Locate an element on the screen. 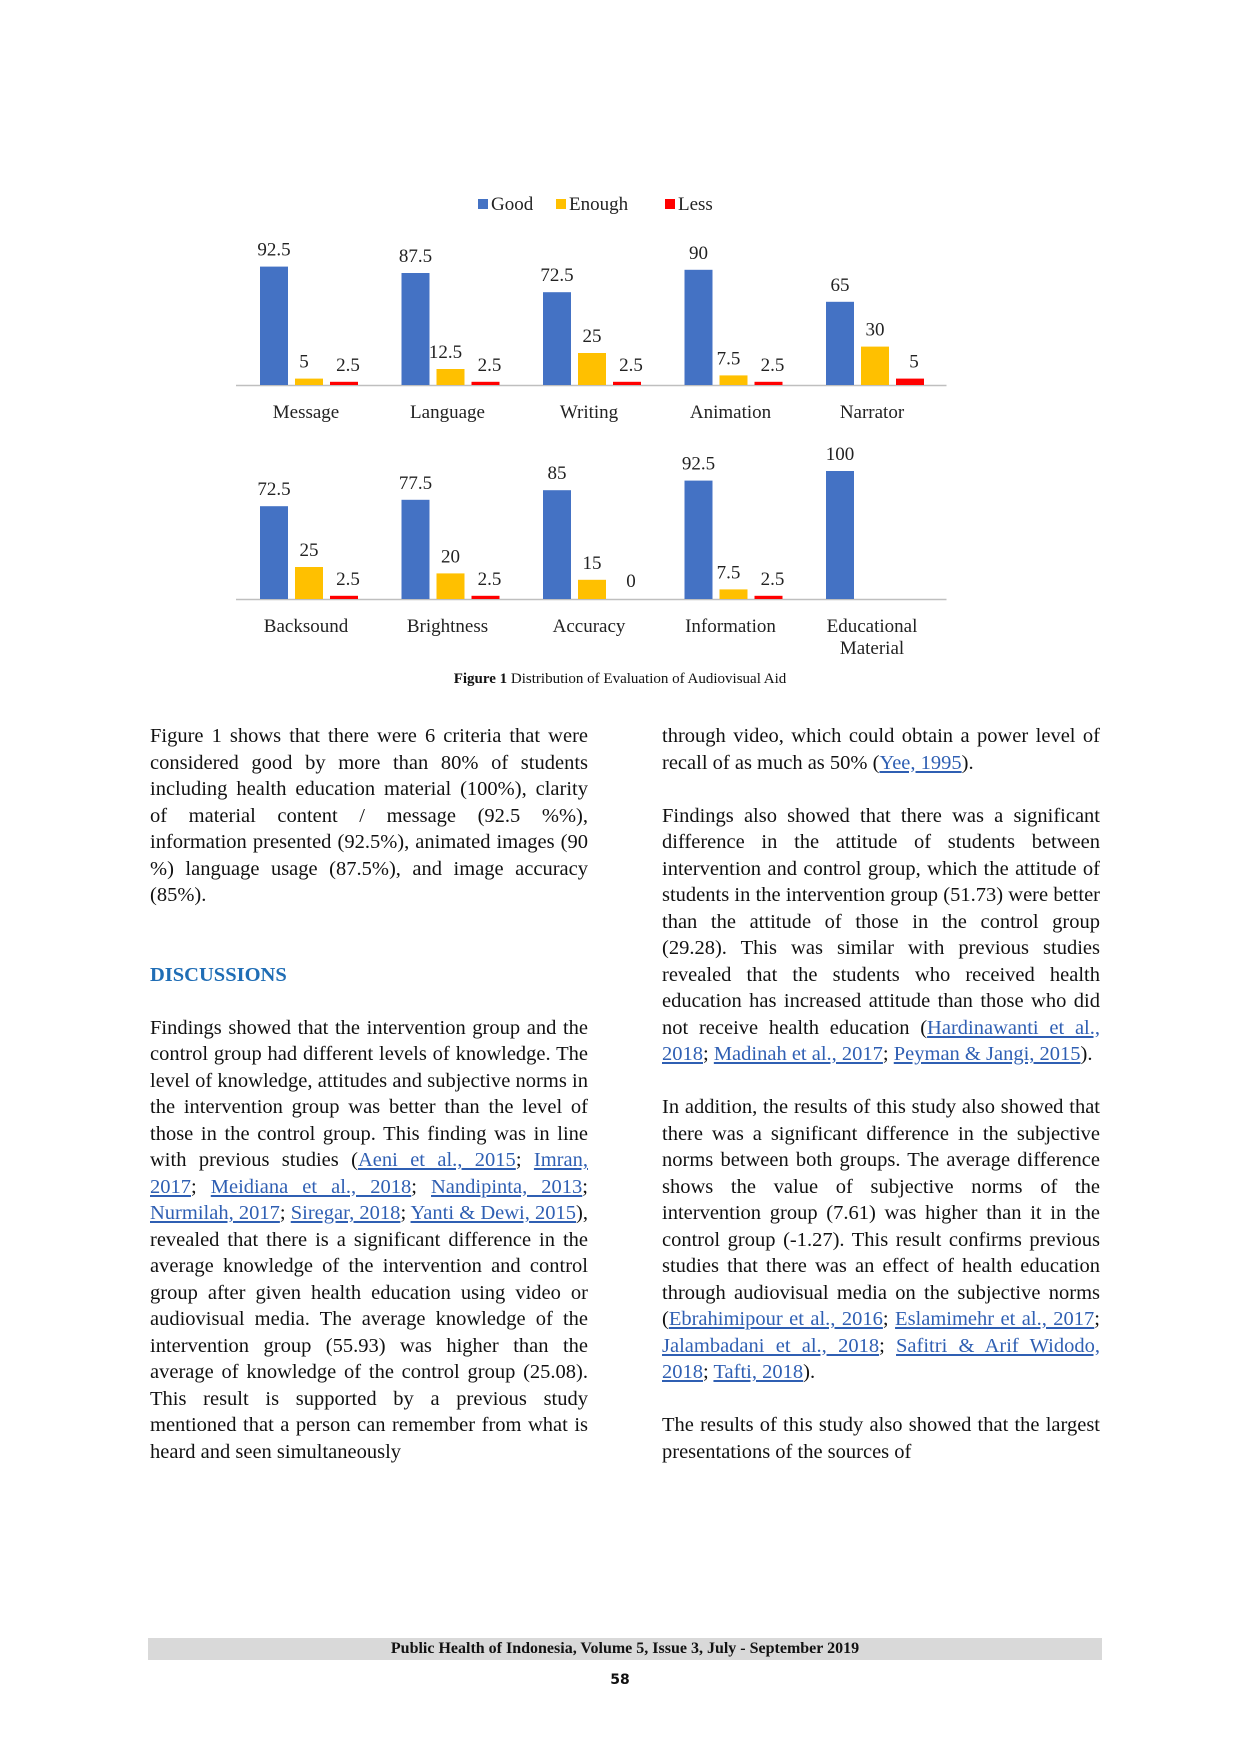 The image size is (1240, 1754). data-label-message-enough: 5 is located at coordinates (304, 362).